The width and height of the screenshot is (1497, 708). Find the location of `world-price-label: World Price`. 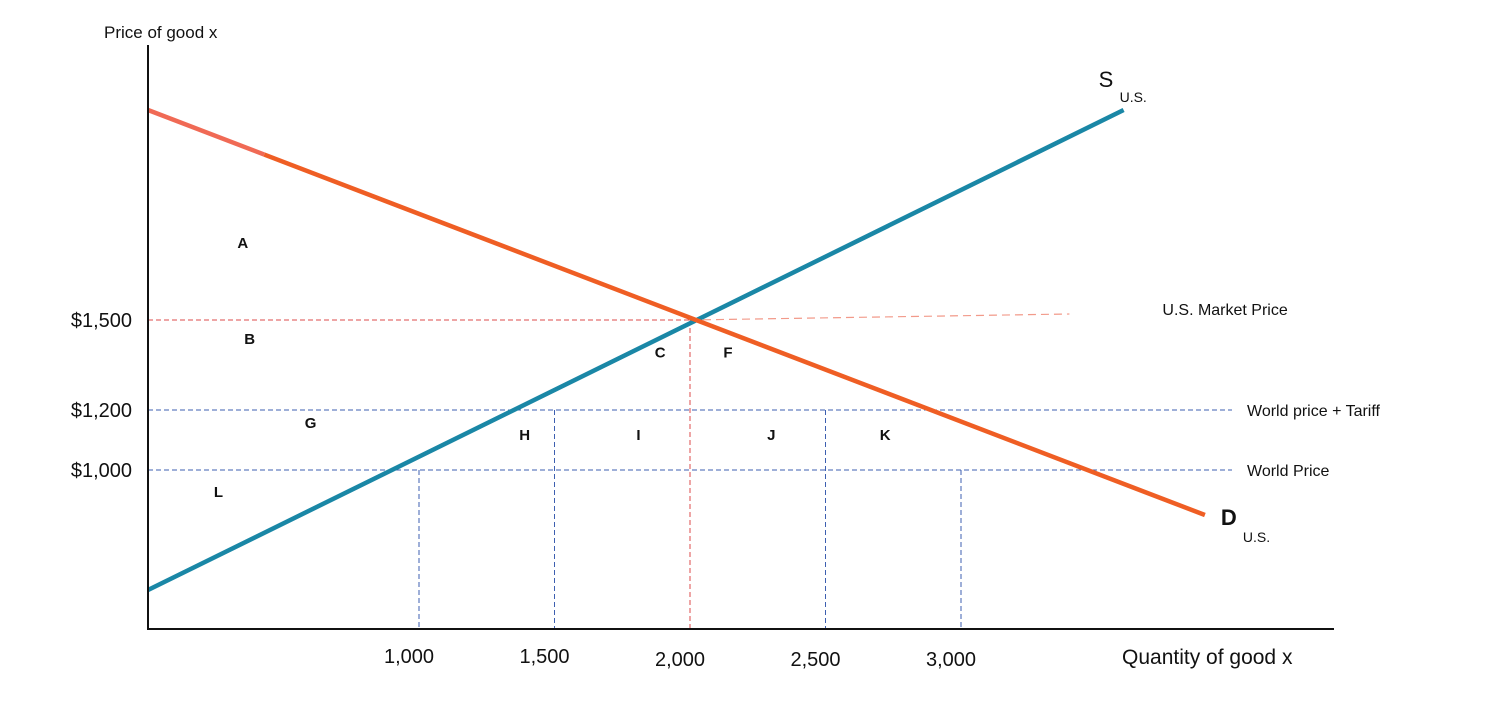

world-price-label: World Price is located at coordinates (1288, 471).